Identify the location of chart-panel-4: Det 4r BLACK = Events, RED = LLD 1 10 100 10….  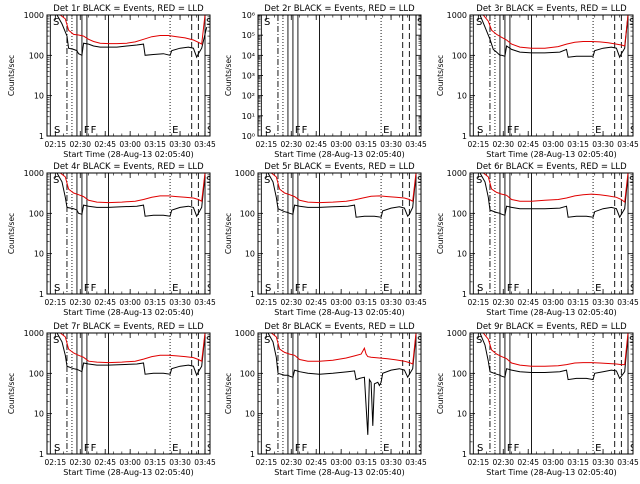
(111, 239).